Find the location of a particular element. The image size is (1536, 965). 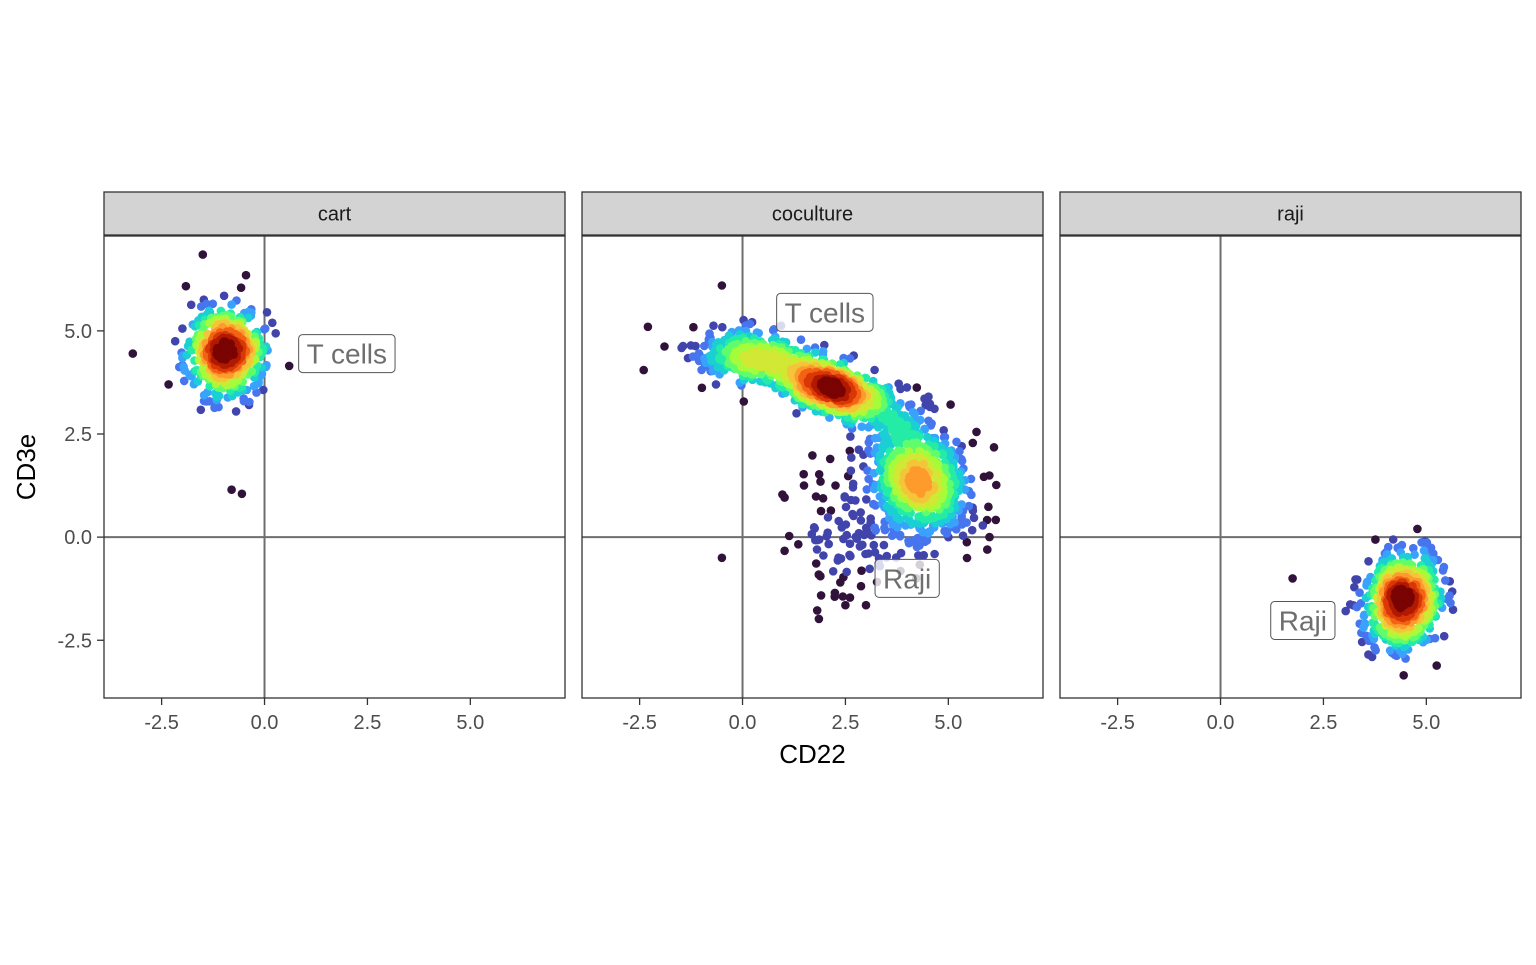

annotation-label: Raji is located at coordinates (1303, 620).